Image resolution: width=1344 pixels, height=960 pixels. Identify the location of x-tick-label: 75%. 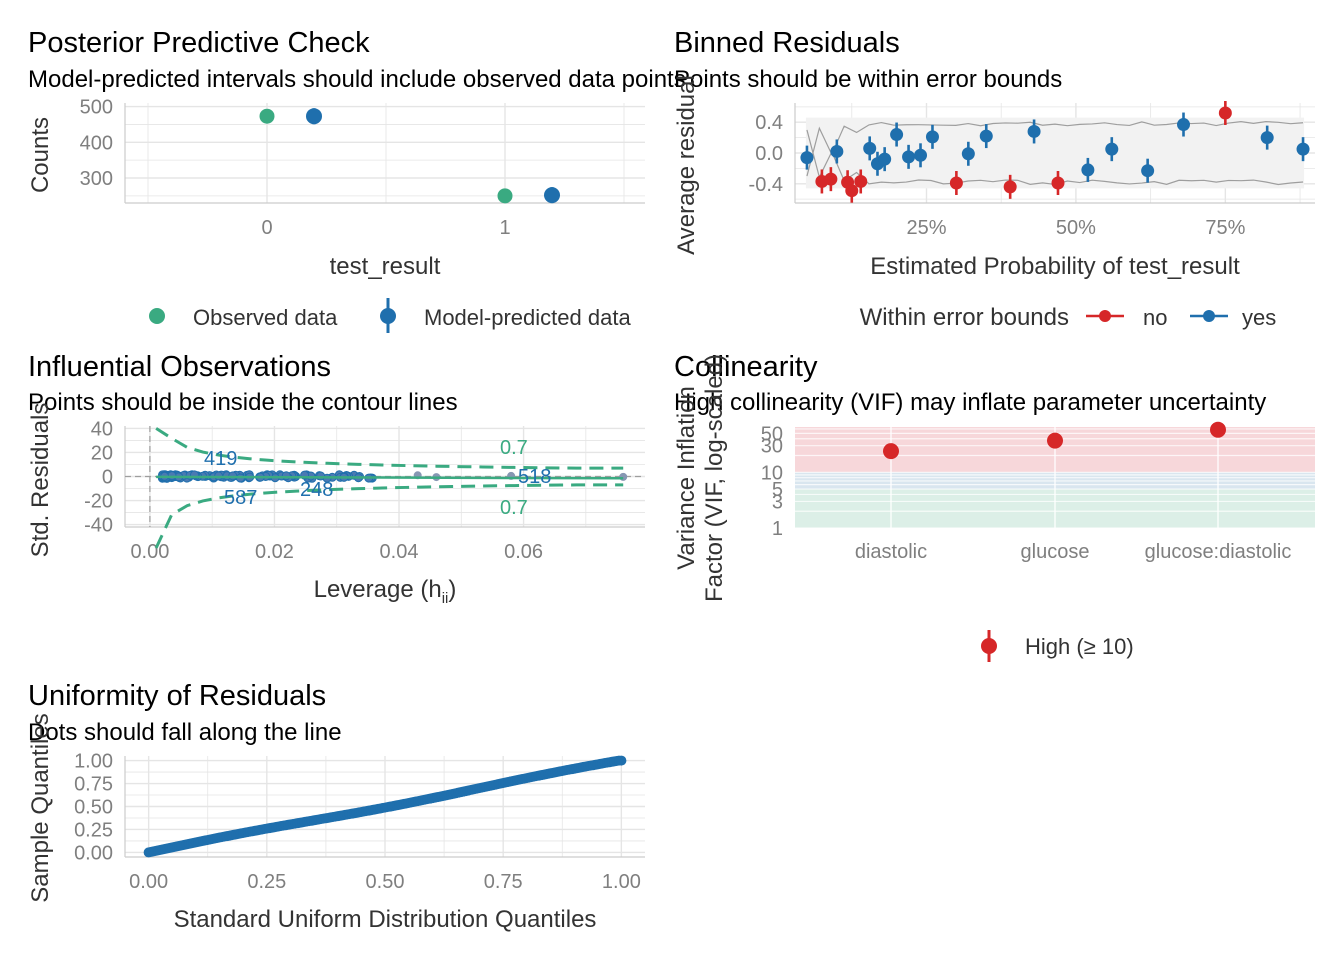
(1225, 228).